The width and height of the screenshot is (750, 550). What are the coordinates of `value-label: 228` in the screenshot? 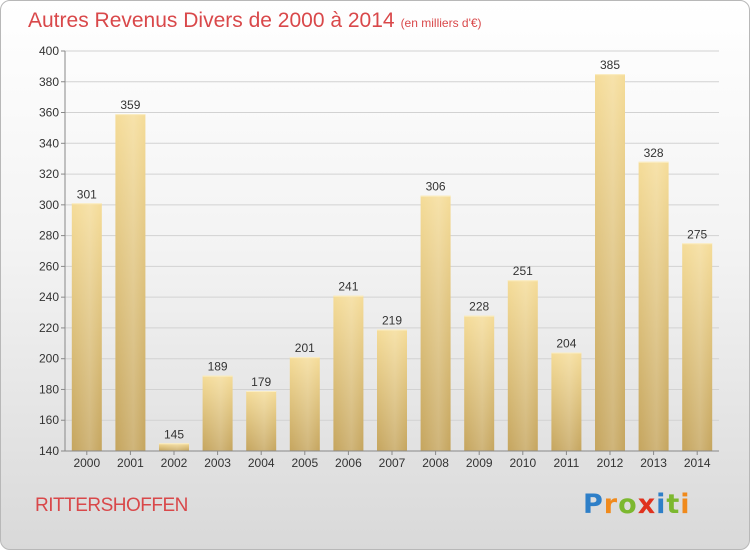 It's located at (479, 307).